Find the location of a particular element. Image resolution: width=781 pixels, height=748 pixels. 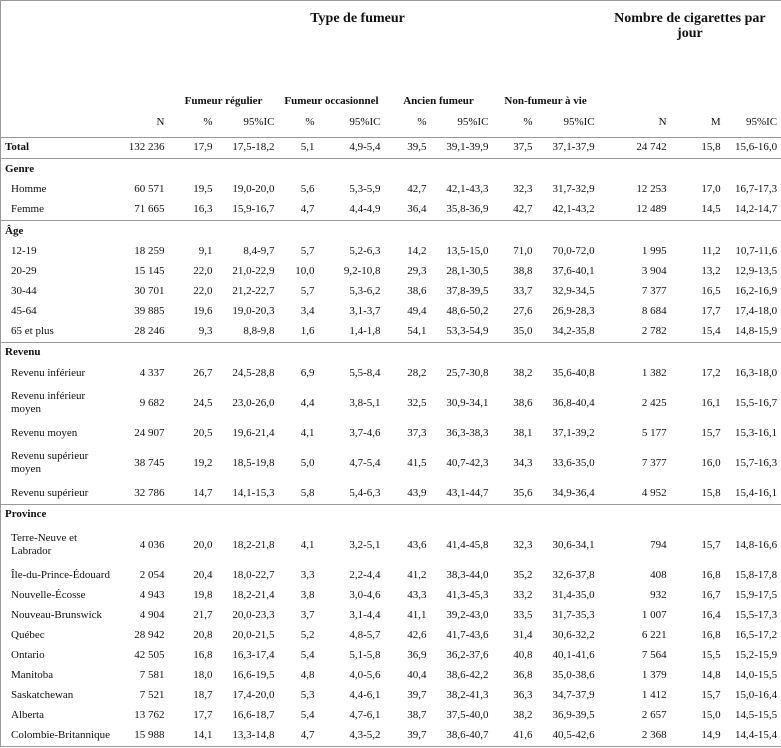

cell: 15,5 is located at coordinates (711, 654).